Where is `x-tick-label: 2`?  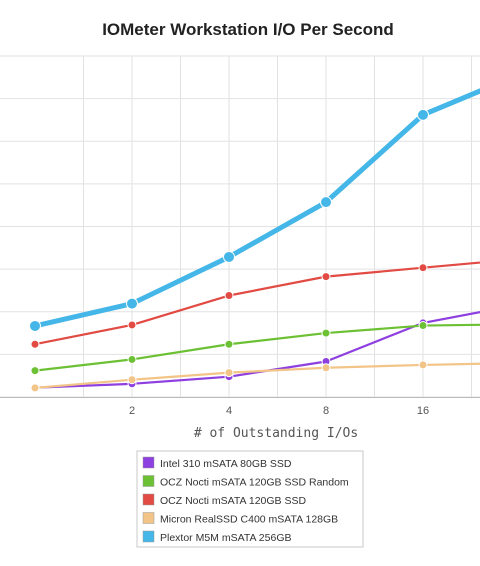
x-tick-label: 2 is located at coordinates (132, 411).